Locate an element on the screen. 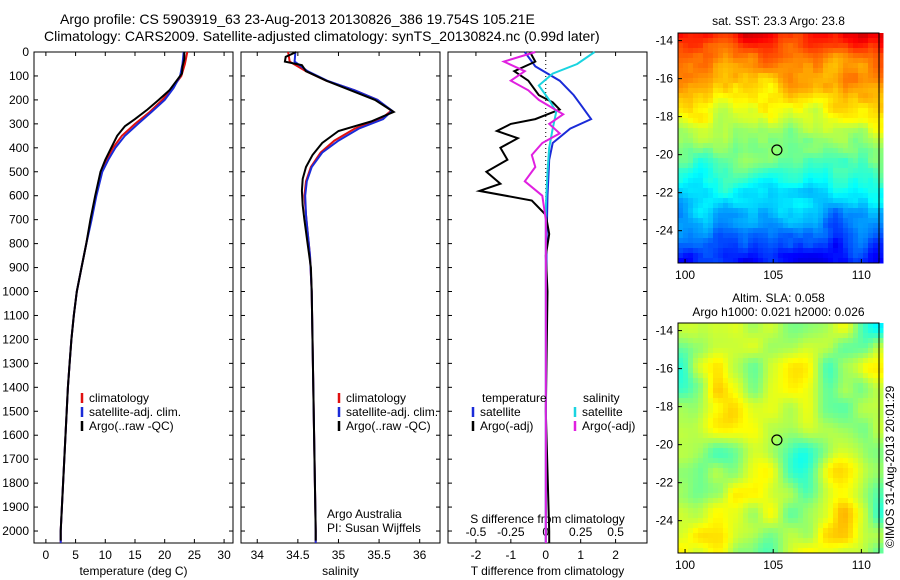 This screenshot has height=580, width=900. x-tick-label: 15 is located at coordinates (135, 555).